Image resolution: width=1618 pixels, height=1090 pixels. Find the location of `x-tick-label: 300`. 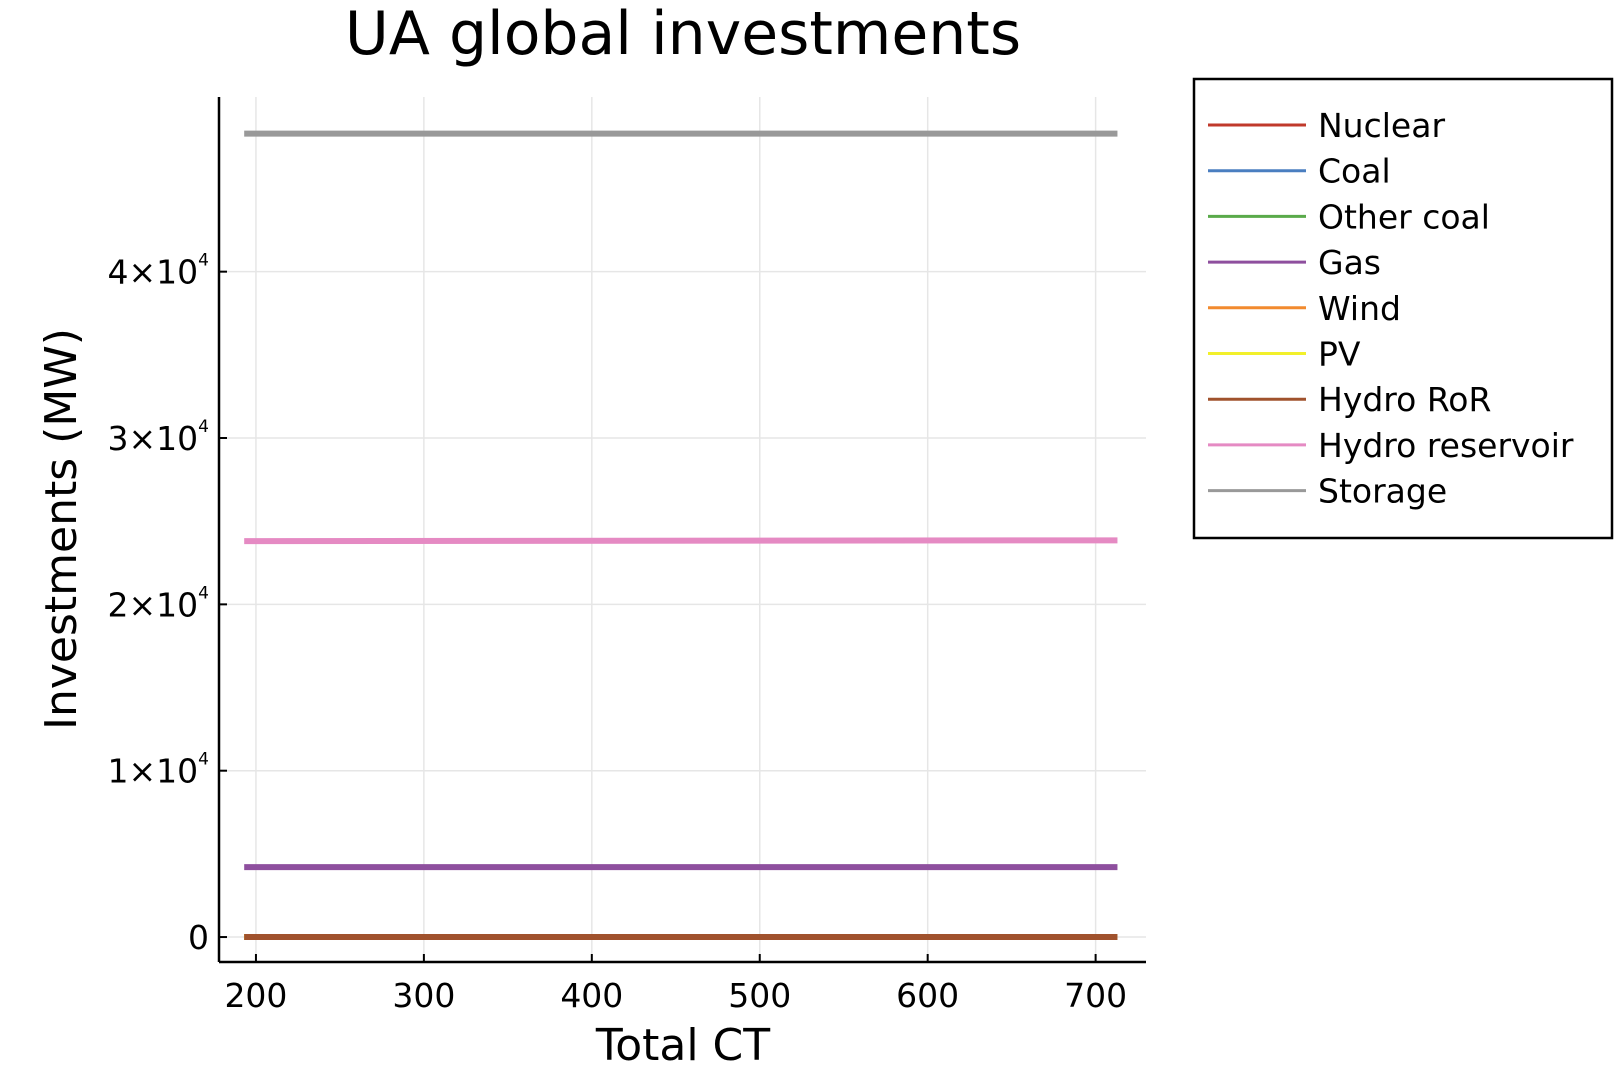

x-tick-label: 300 is located at coordinates (423, 995).